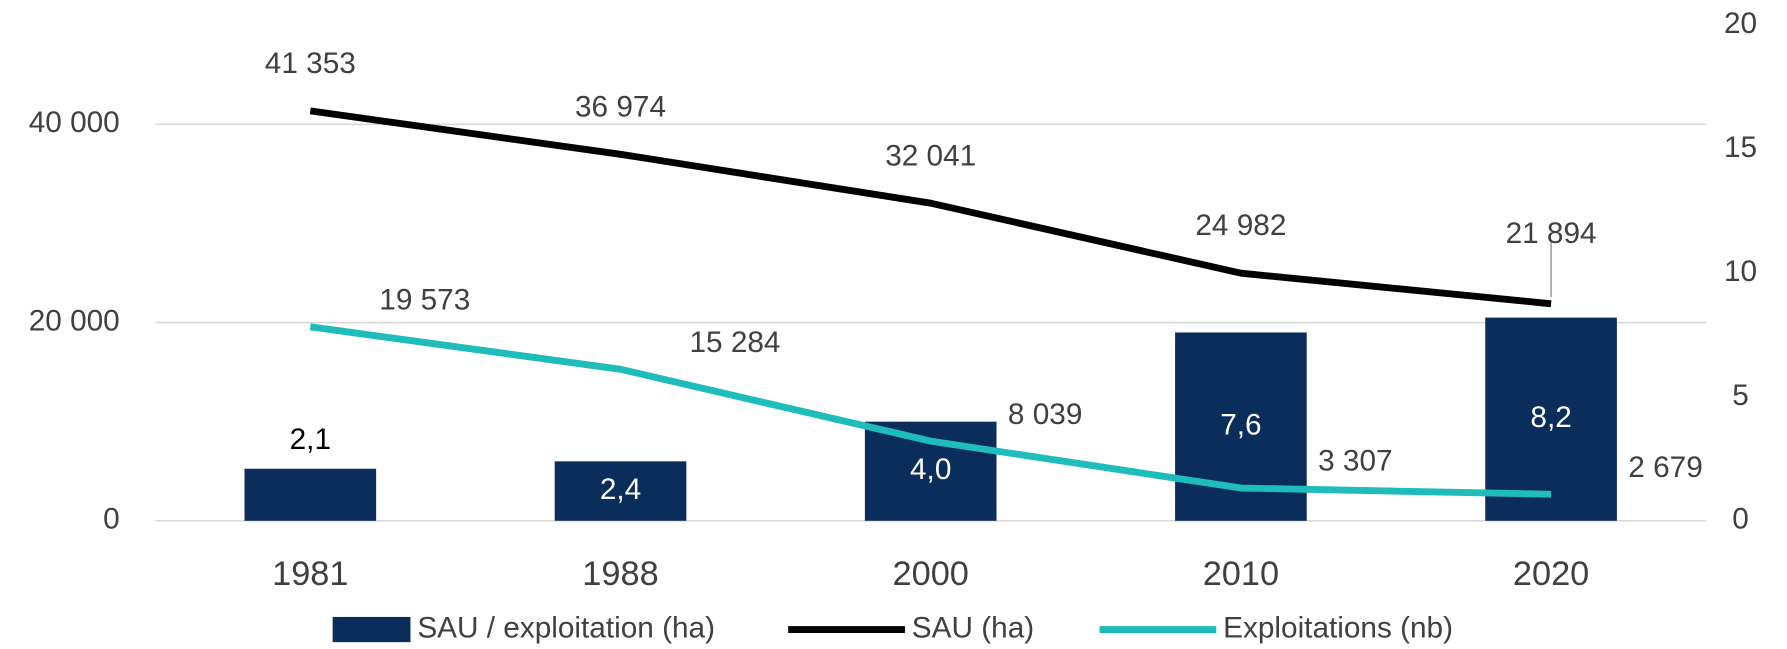  What do you see at coordinates (620, 574) in the screenshot?
I see `x-tick-label: 1988` at bounding box center [620, 574].